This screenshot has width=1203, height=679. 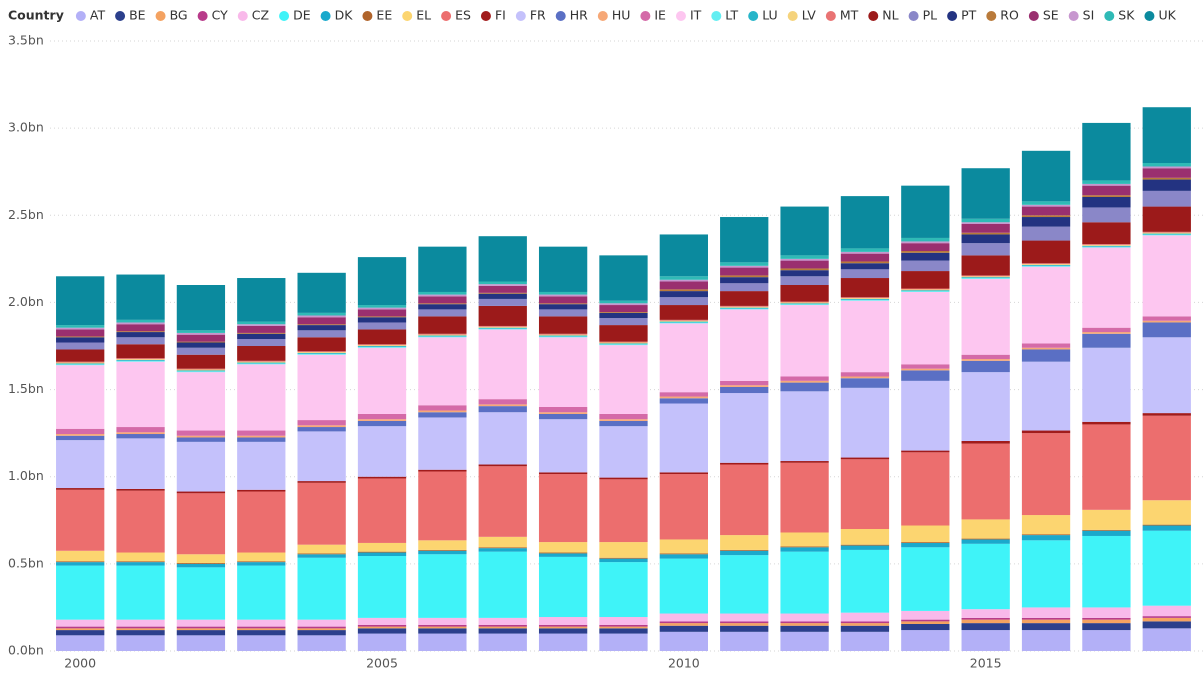 I want to click on legend-title: Country, so click(x=36, y=15).